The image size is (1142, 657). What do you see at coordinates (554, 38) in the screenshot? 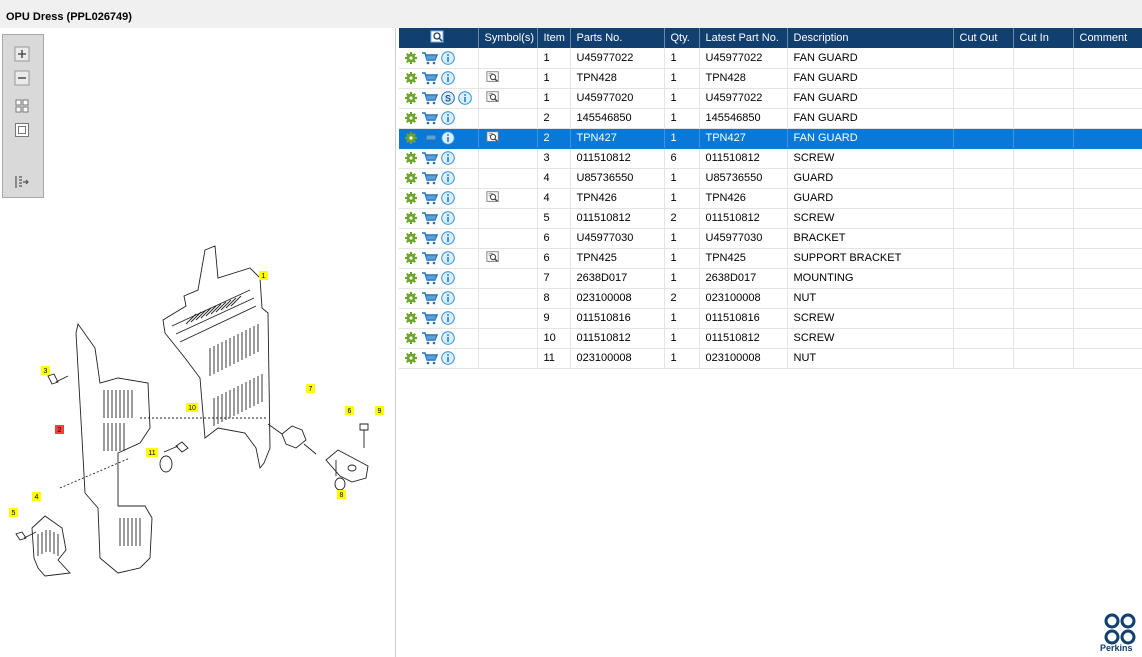
I see `column-header-item: Item` at bounding box center [554, 38].